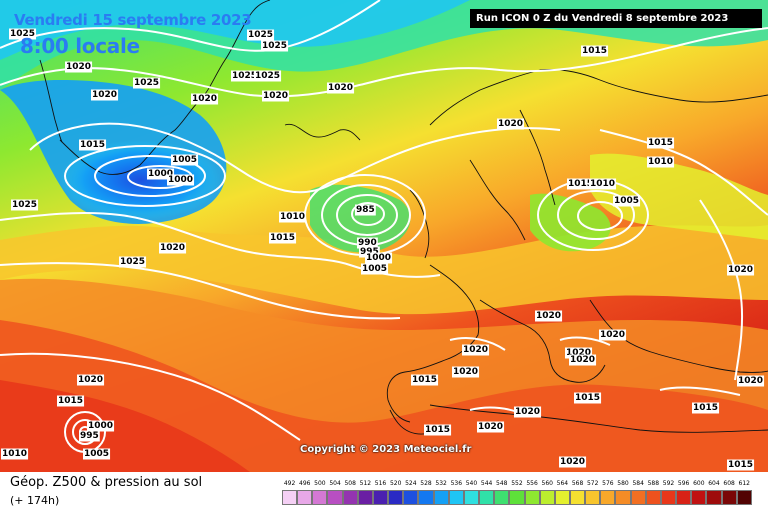  Describe the element at coordinates (683, 483) in the screenshot. I see `scale-tick-label: 596` at that location.